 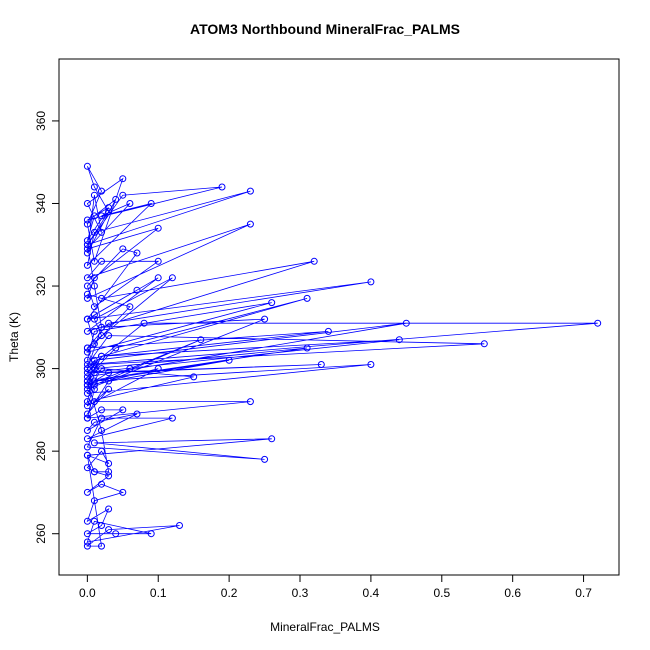 I want to click on x-tick-label: 0.0, so click(x=87, y=593).